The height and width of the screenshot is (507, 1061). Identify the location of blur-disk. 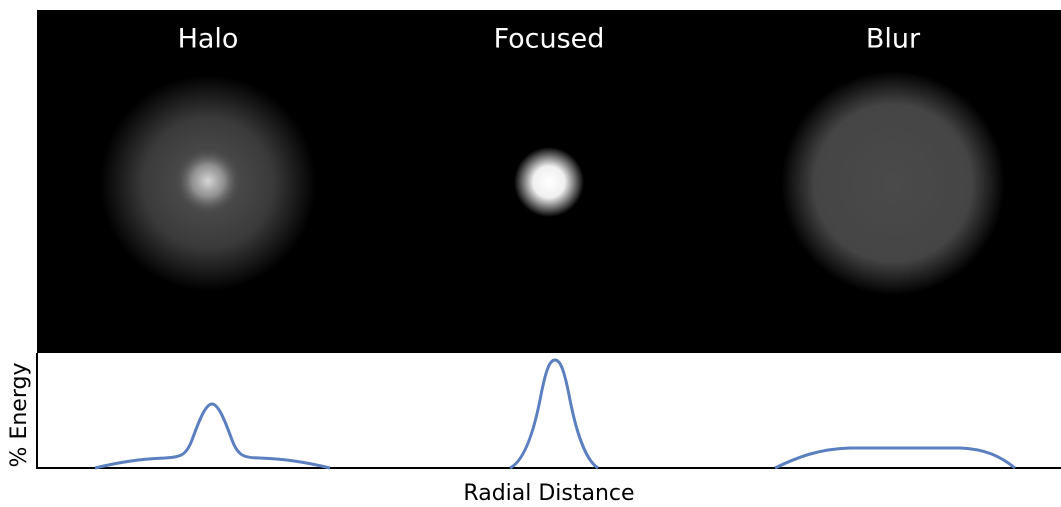
(893, 183).